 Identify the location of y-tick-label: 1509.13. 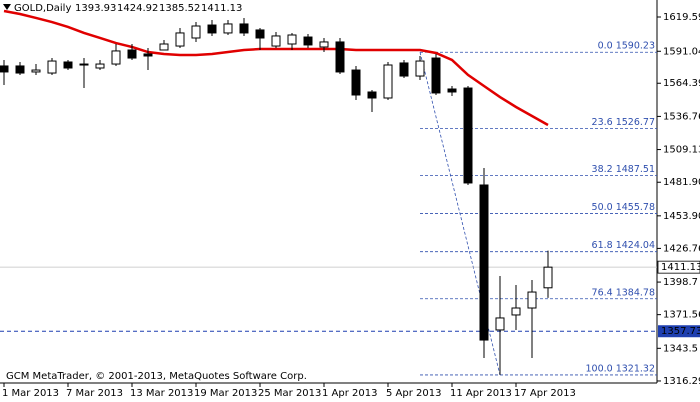
(681, 150).